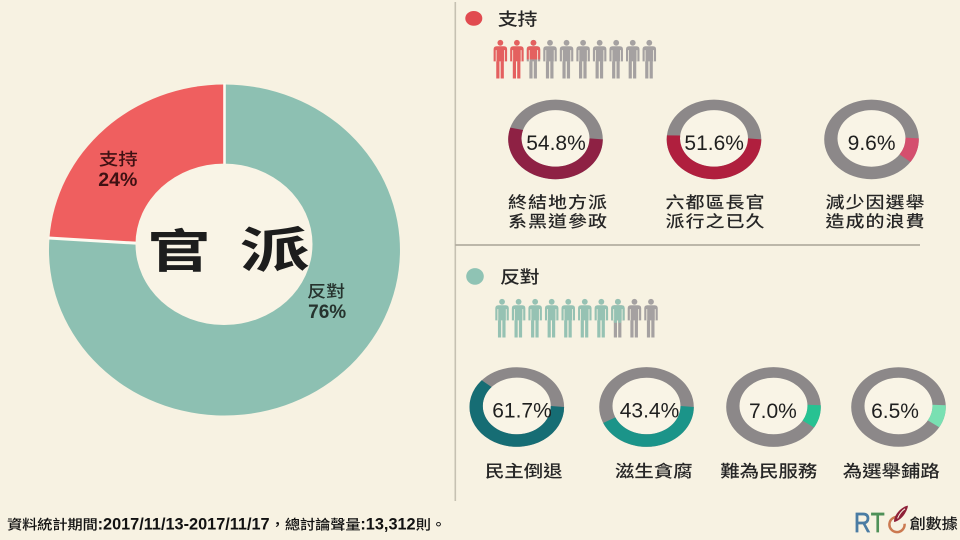 The height and width of the screenshot is (540, 960). What do you see at coordinates (878, 522) in the screenshot?
I see `svg-text: T` at bounding box center [878, 522].